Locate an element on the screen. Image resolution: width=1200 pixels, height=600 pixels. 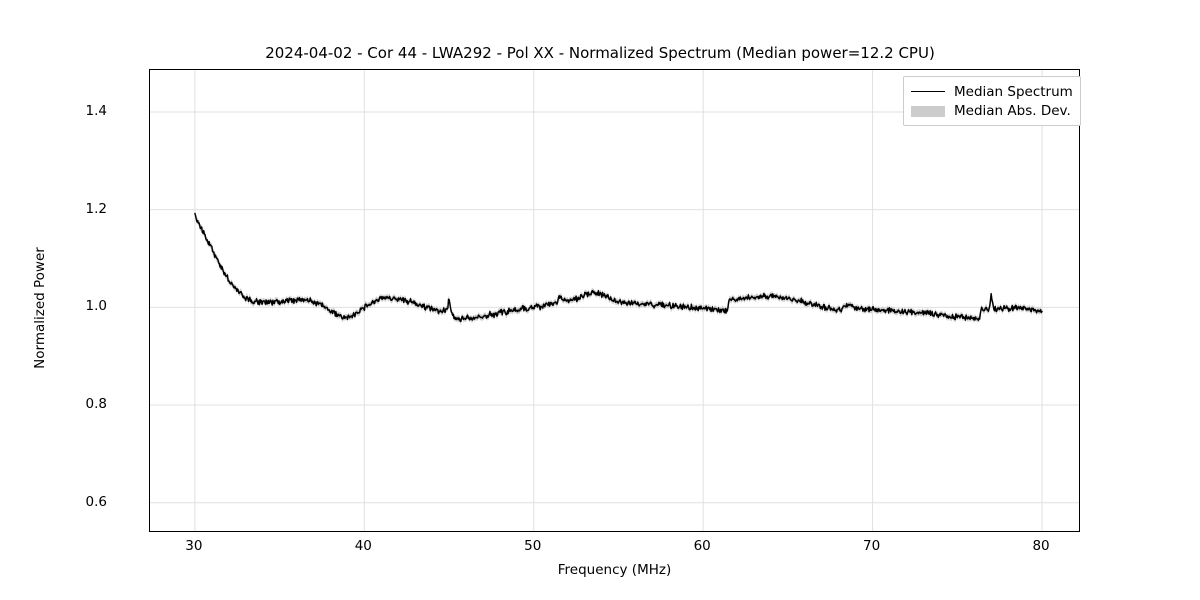
chart-legend: Median Spectrum Median Abs. Dev. is located at coordinates (992, 101).